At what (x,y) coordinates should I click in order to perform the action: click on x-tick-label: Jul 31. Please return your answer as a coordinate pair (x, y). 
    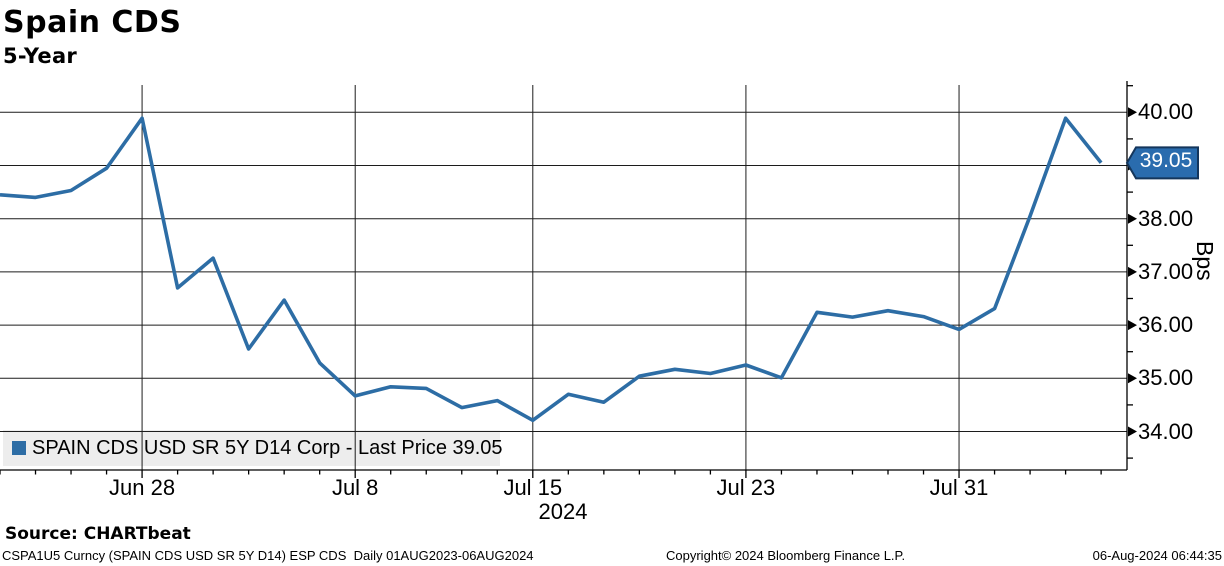
    Looking at the image, I should click on (959, 487).